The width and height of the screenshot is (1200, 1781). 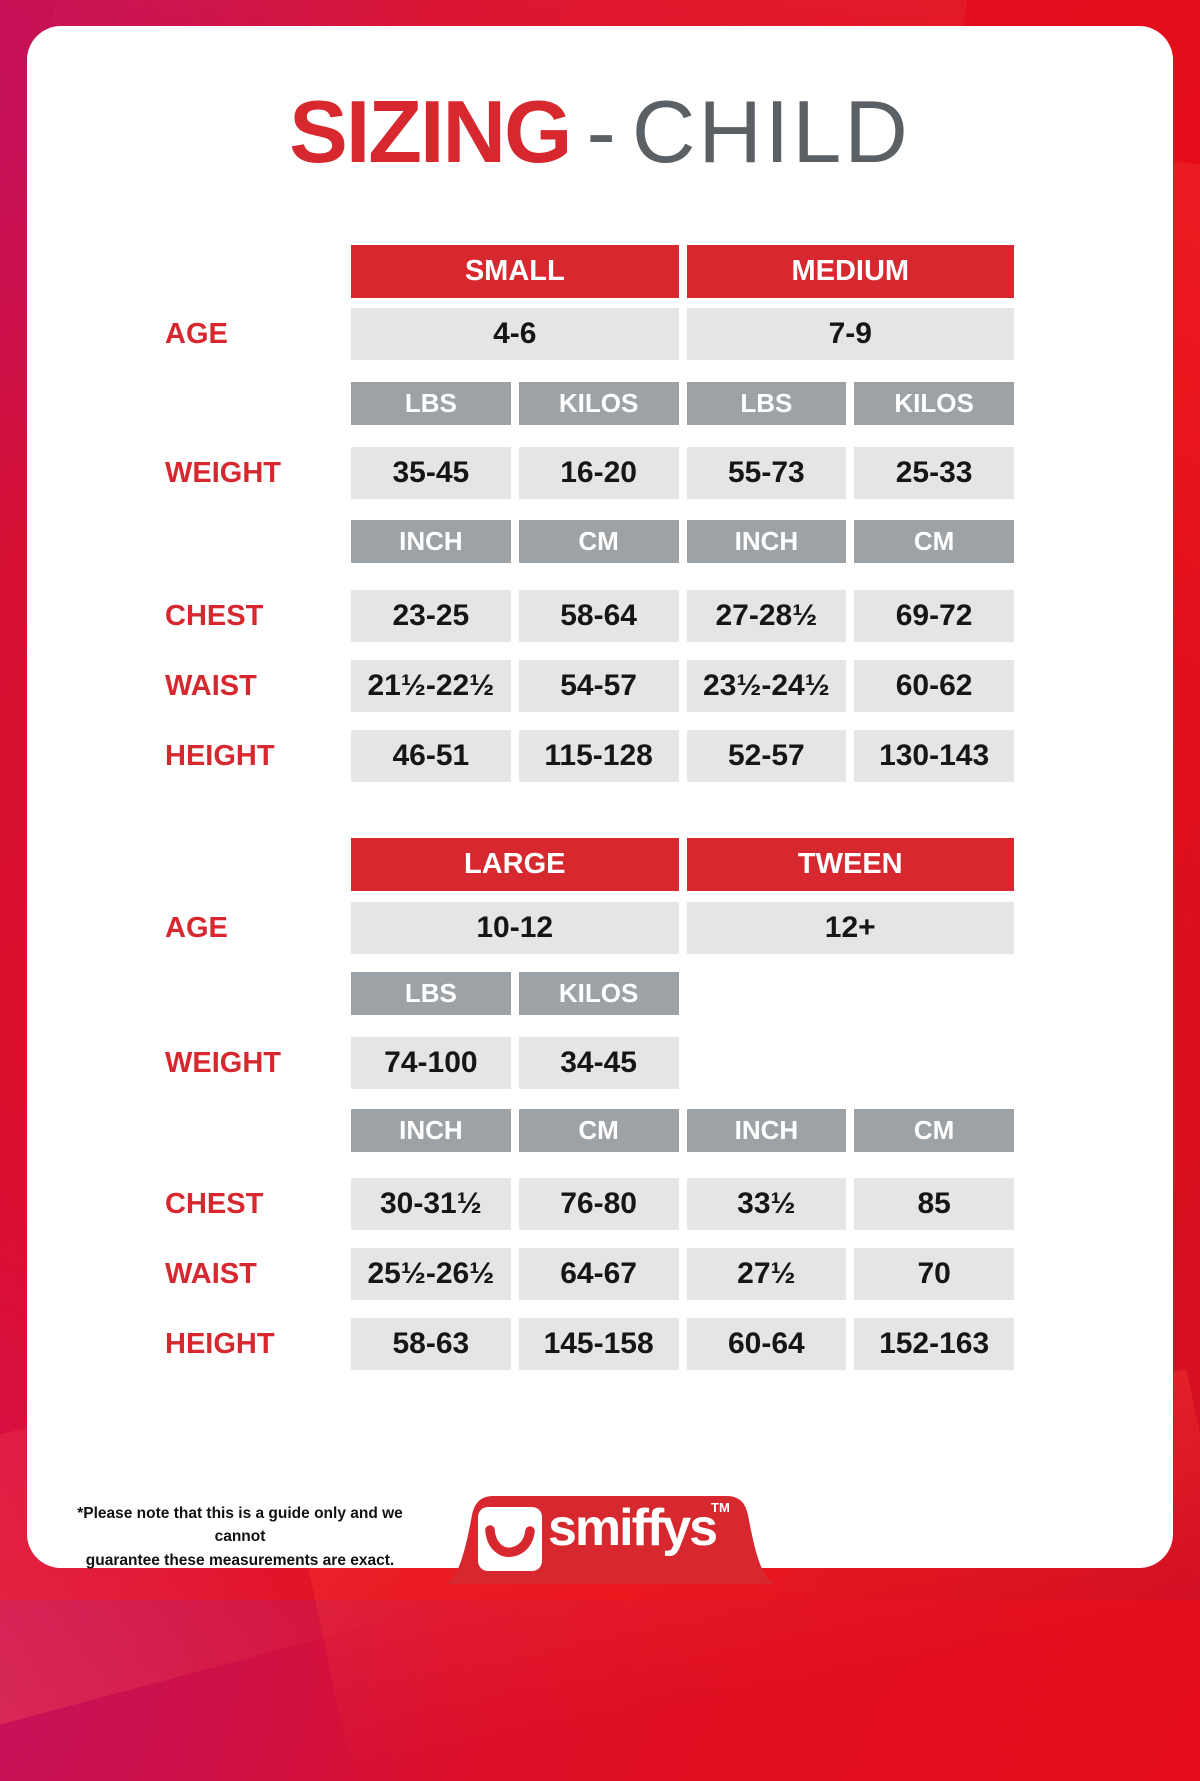 I want to click on title-child: CHILD, so click(x=771, y=131).